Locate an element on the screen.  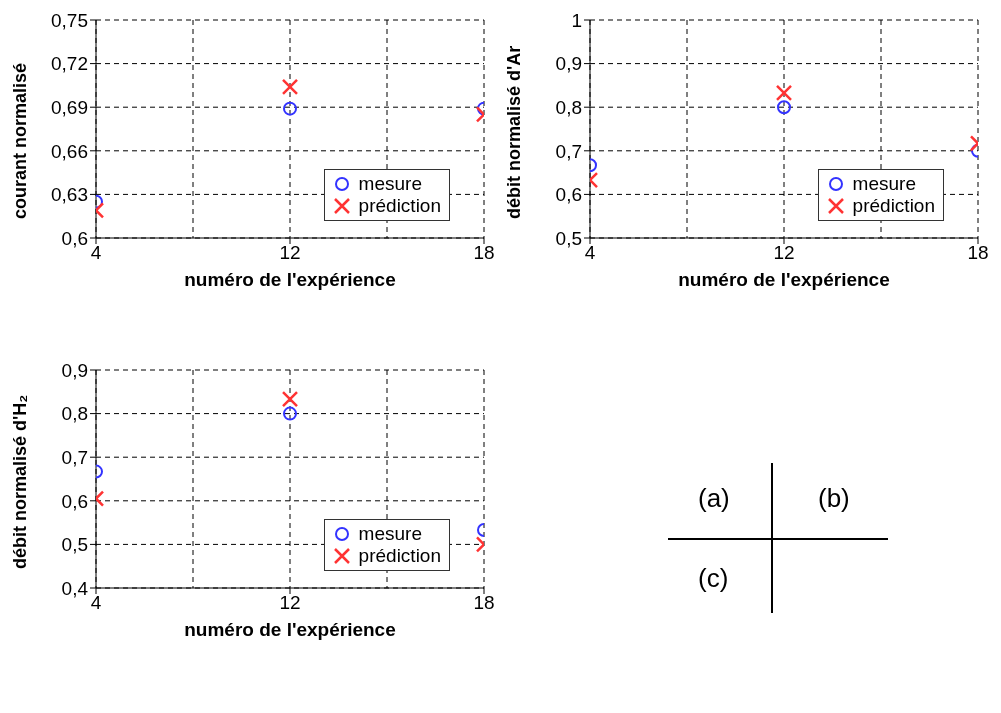
y-tick-label: 0,4 is located at coordinates (75, 588).